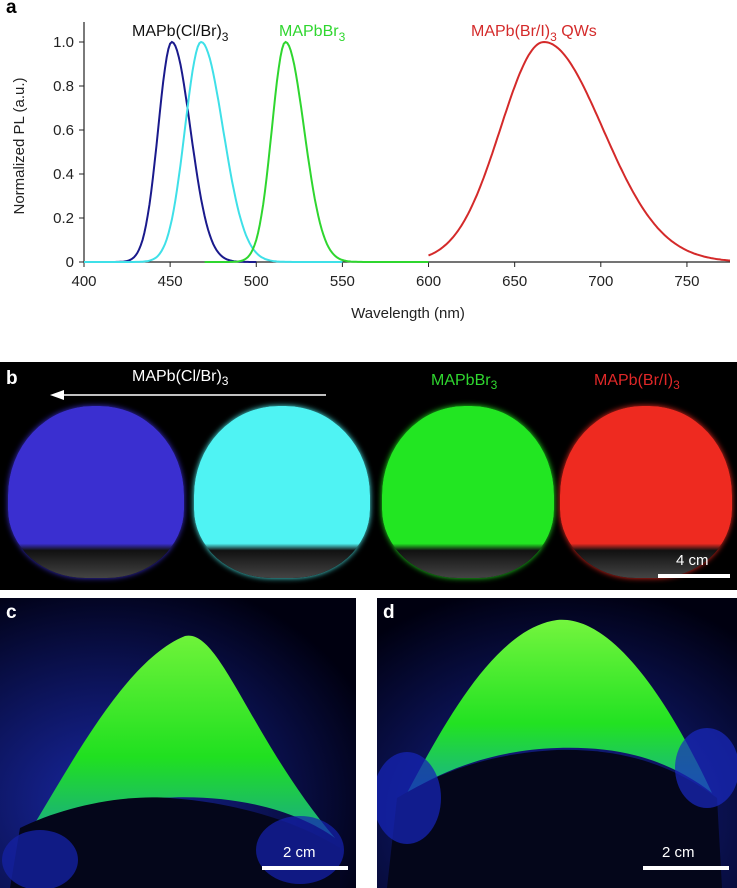  What do you see at coordinates (389, 612) in the screenshot?
I see `panel-label-d: d` at bounding box center [389, 612].